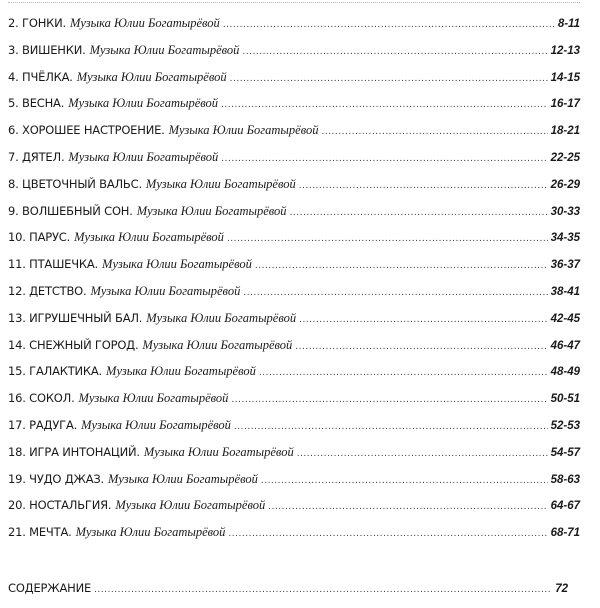 The image size is (600, 608). I want to click on entry-title: СОДЕРЖАНИЕ, so click(50, 588).